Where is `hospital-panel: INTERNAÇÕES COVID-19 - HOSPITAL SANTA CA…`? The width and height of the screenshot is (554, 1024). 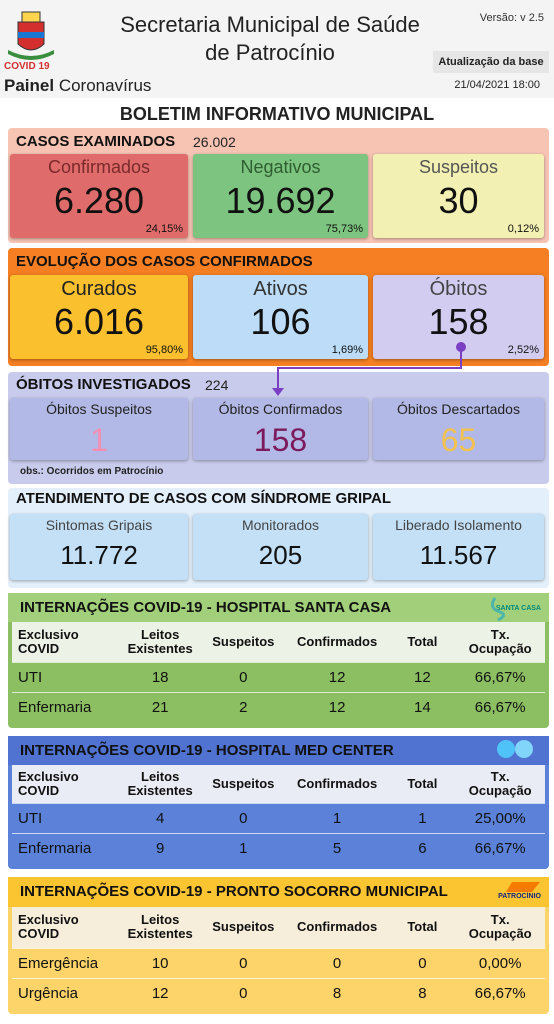 hospital-panel: INTERNAÇÕES COVID-19 - HOSPITAL SANTA CA… is located at coordinates (278, 660).